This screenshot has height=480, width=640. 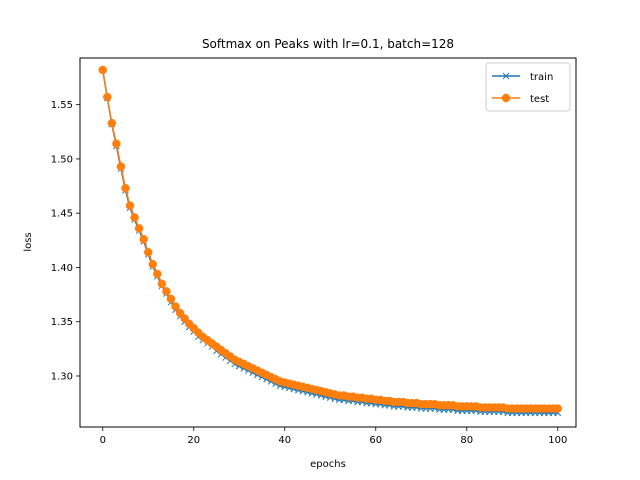 What do you see at coordinates (557, 440) in the screenshot?
I see `x-tick-label: 100` at bounding box center [557, 440].